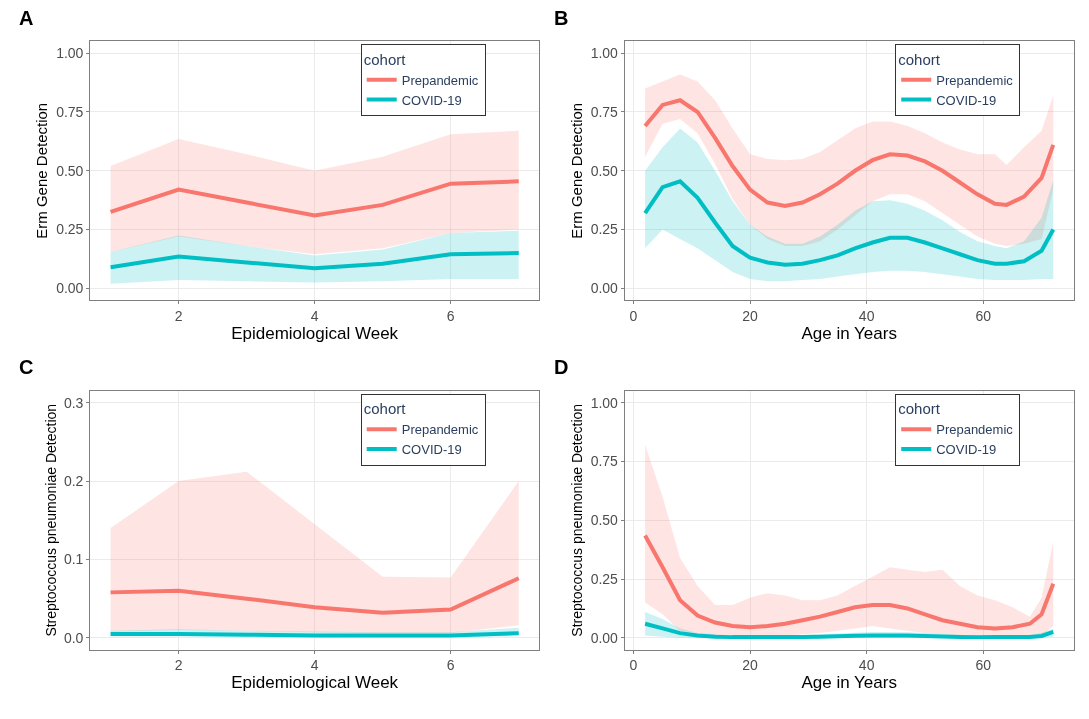 This screenshot has height=719, width=1089. What do you see at coordinates (26, 367) in the screenshot?
I see `chart-title: C` at bounding box center [26, 367].